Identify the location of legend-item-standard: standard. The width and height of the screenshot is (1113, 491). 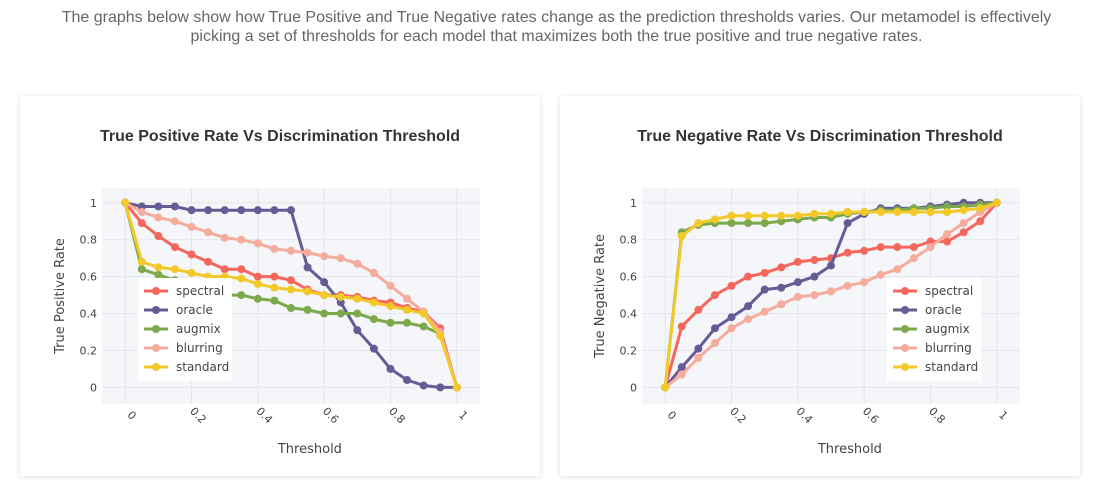
(186, 367).